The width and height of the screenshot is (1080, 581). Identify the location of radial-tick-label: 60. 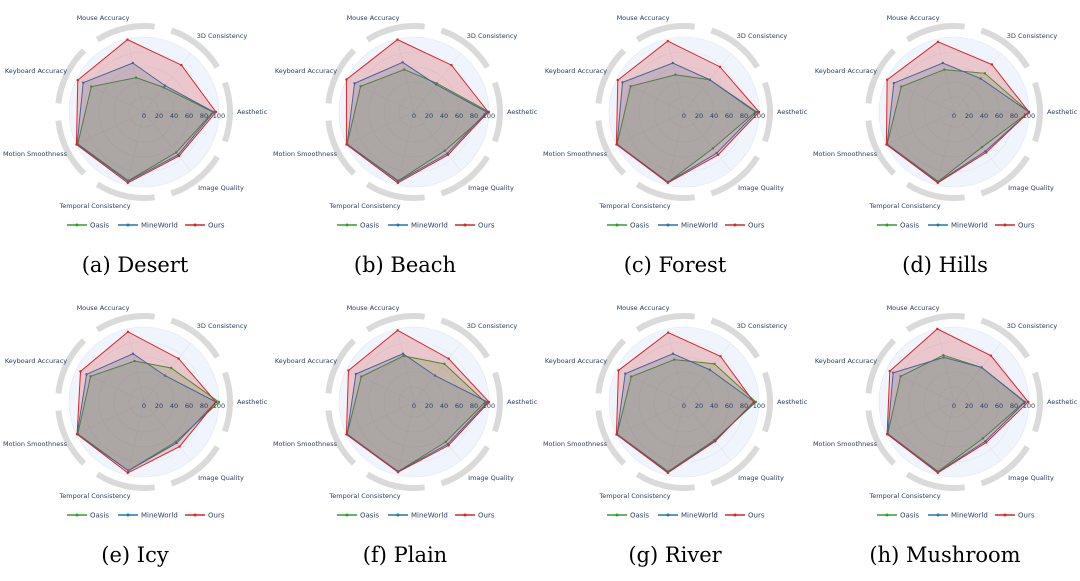
(459, 406).